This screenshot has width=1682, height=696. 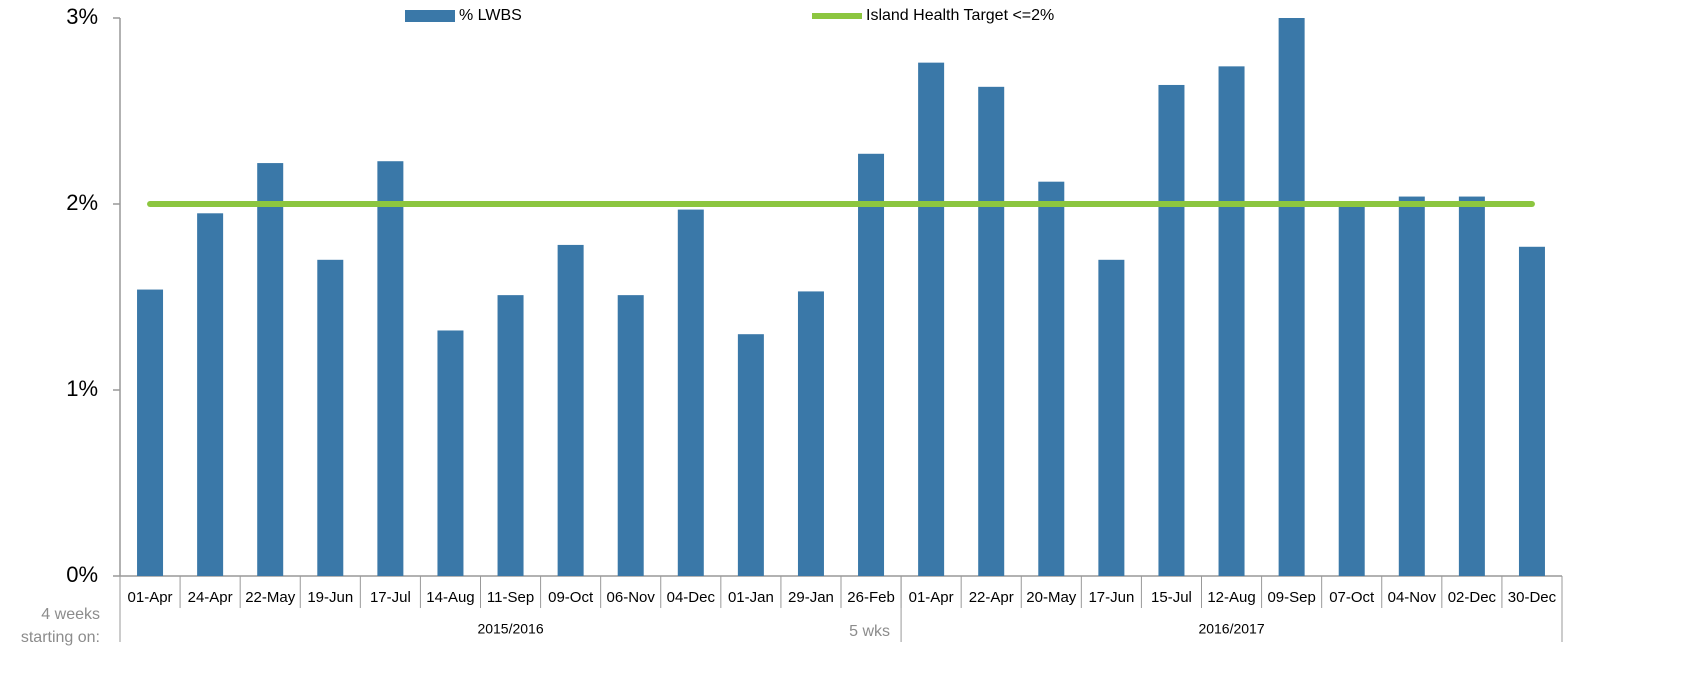 I want to click on group-label: 2016/2017, so click(x=1231, y=629).